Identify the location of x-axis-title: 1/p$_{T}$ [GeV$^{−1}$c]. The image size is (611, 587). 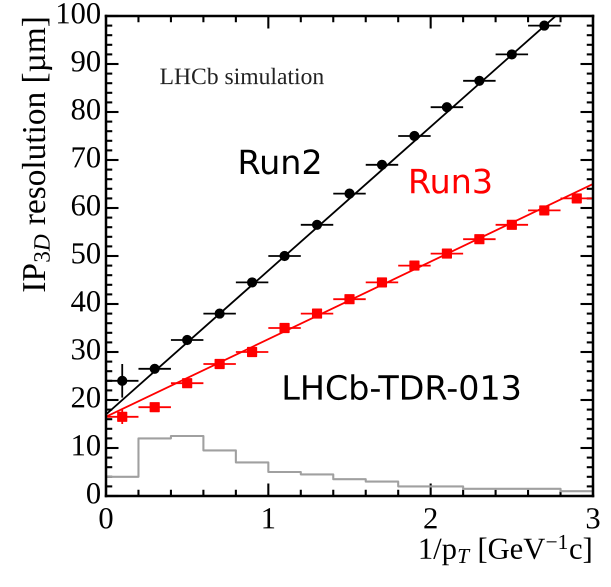
(505, 550).